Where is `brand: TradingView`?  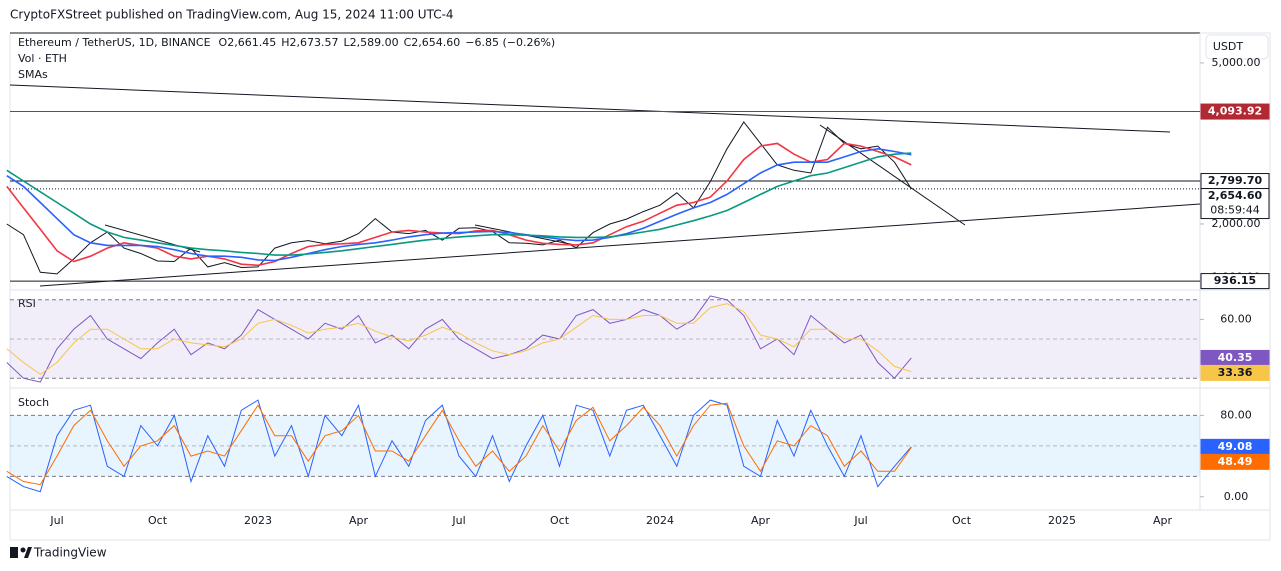
brand: TradingView is located at coordinates (70, 553).